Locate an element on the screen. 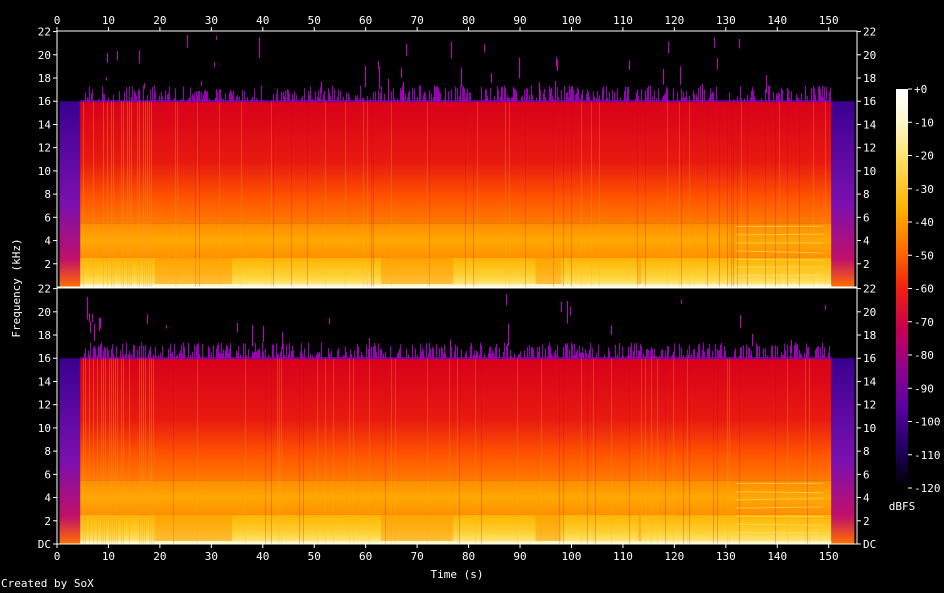 This screenshot has width=944, height=593. y-tick-label-right: 20 is located at coordinates (869, 55).